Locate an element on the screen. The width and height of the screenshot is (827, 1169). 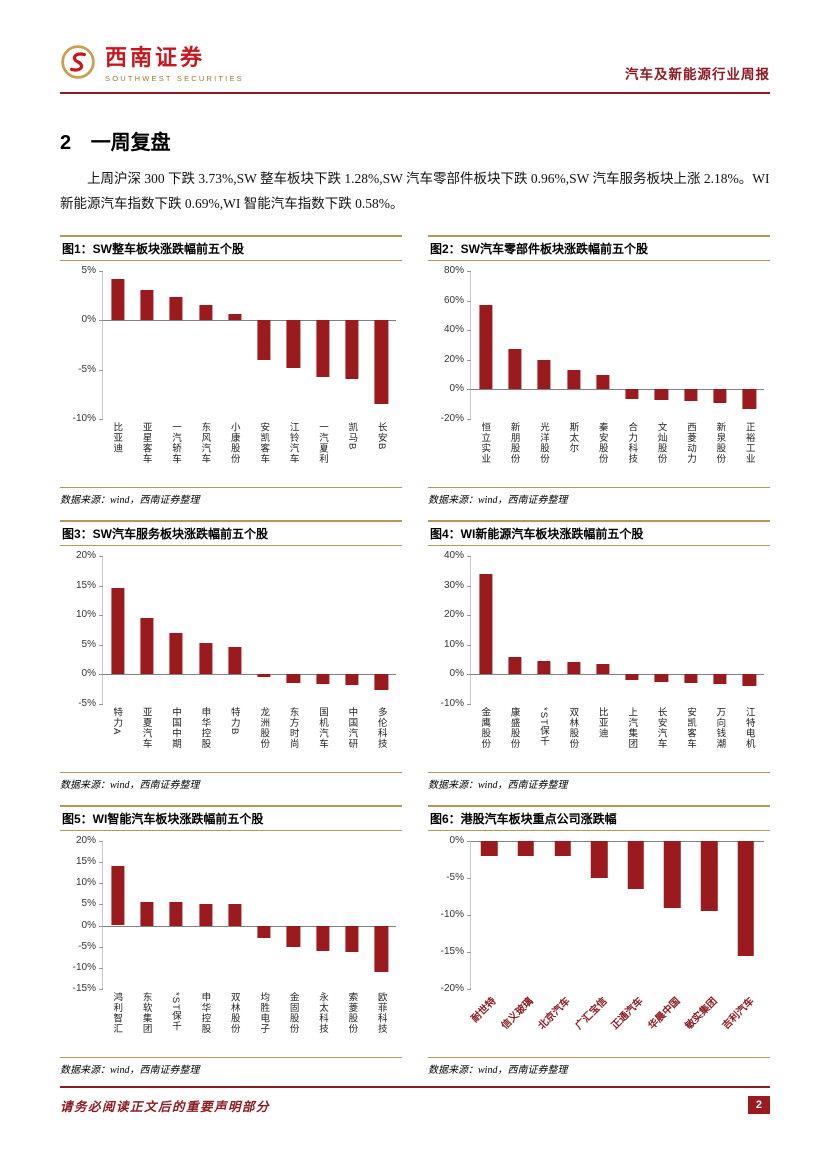
x-label: 亚星客车 is located at coordinates (146, 442).